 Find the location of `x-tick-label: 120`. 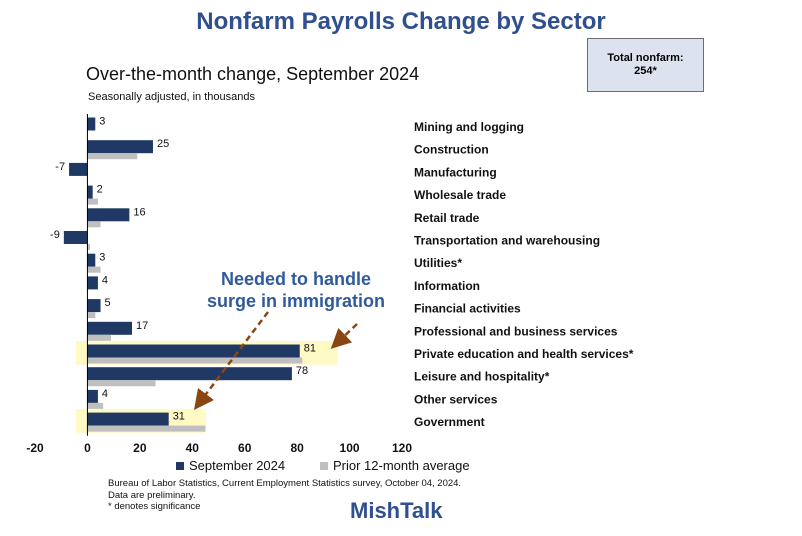

x-tick-label: 120 is located at coordinates (402, 448).